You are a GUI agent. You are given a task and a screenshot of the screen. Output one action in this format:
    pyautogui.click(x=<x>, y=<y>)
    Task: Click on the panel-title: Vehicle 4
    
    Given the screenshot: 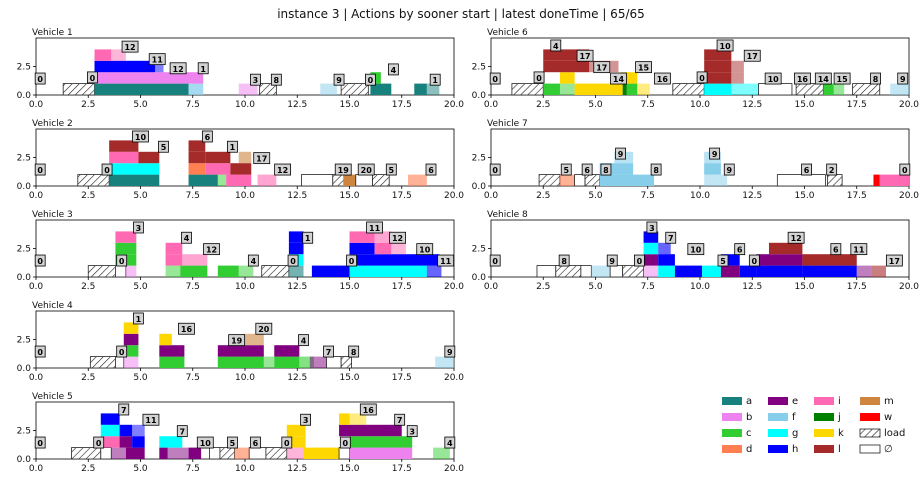 What is the action you would take?
    pyautogui.click(x=52, y=306)
    